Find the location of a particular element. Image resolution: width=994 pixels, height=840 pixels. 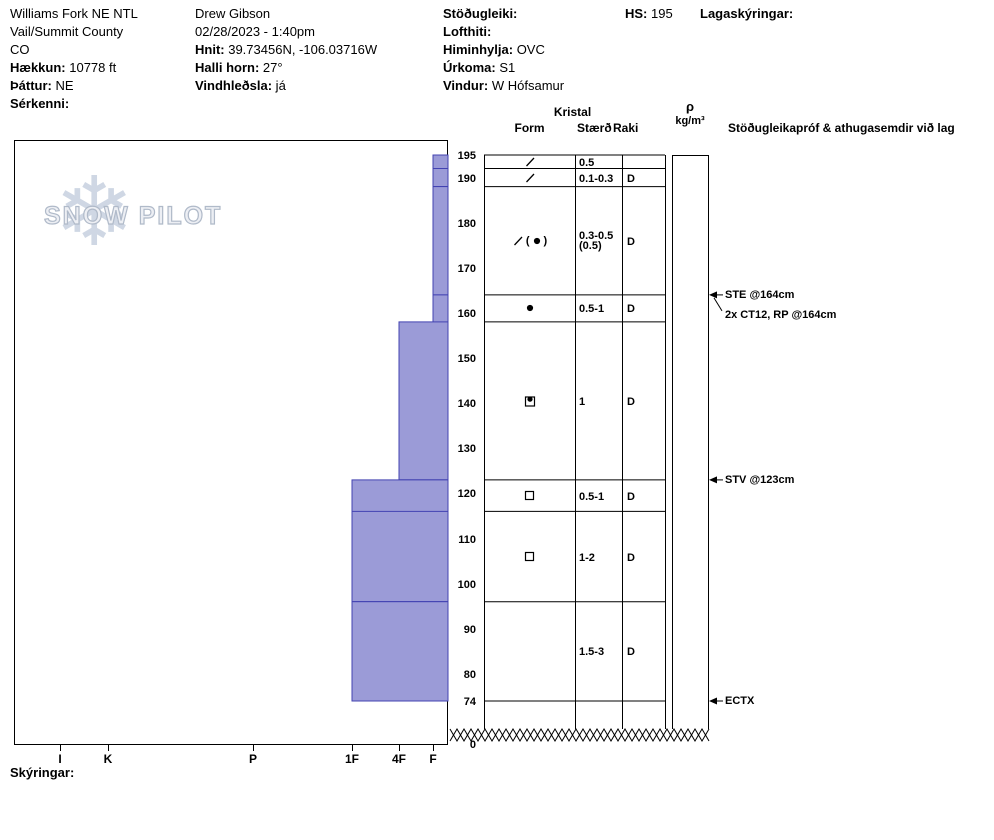

paren-open: ( is located at coordinates (527, 240).